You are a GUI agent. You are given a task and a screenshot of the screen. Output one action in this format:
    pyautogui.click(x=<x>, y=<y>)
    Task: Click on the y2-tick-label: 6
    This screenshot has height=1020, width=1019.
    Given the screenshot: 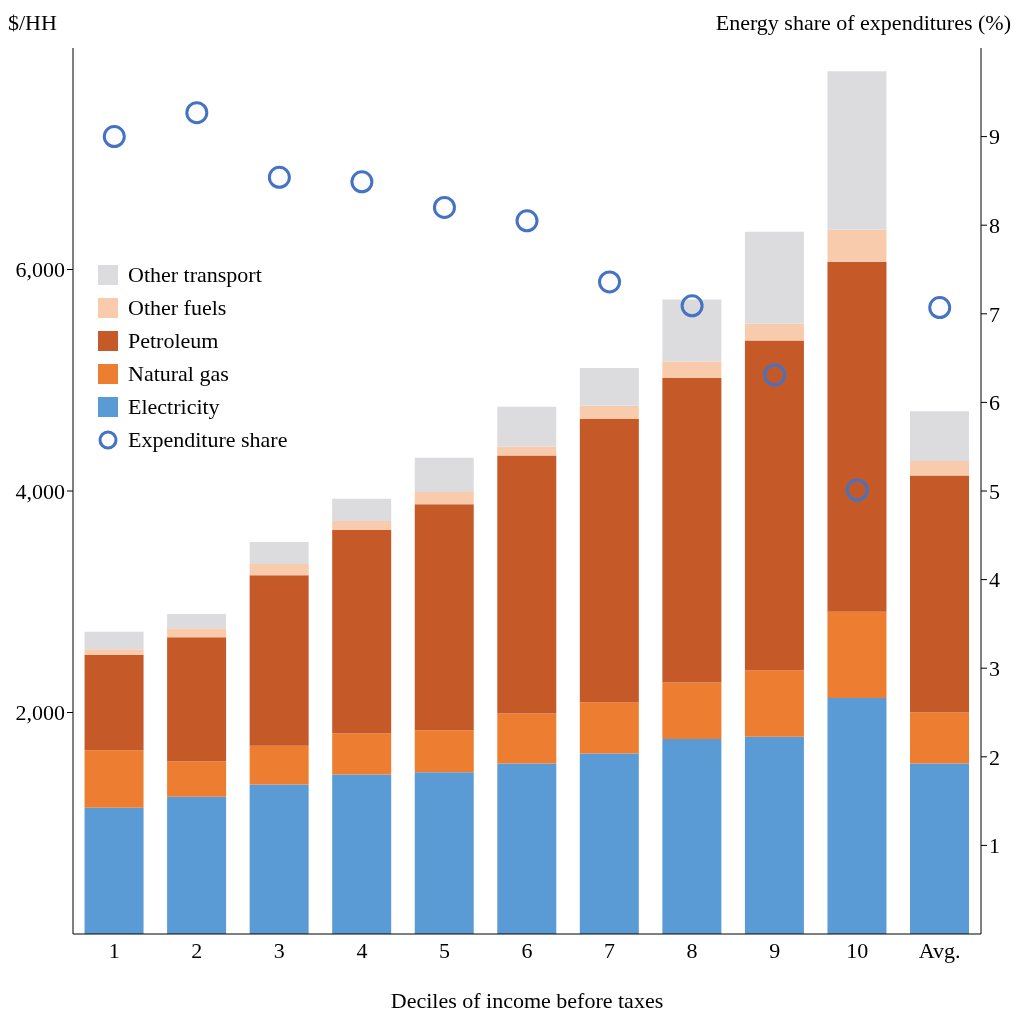 What is the action you would take?
    pyautogui.click(x=994, y=403)
    